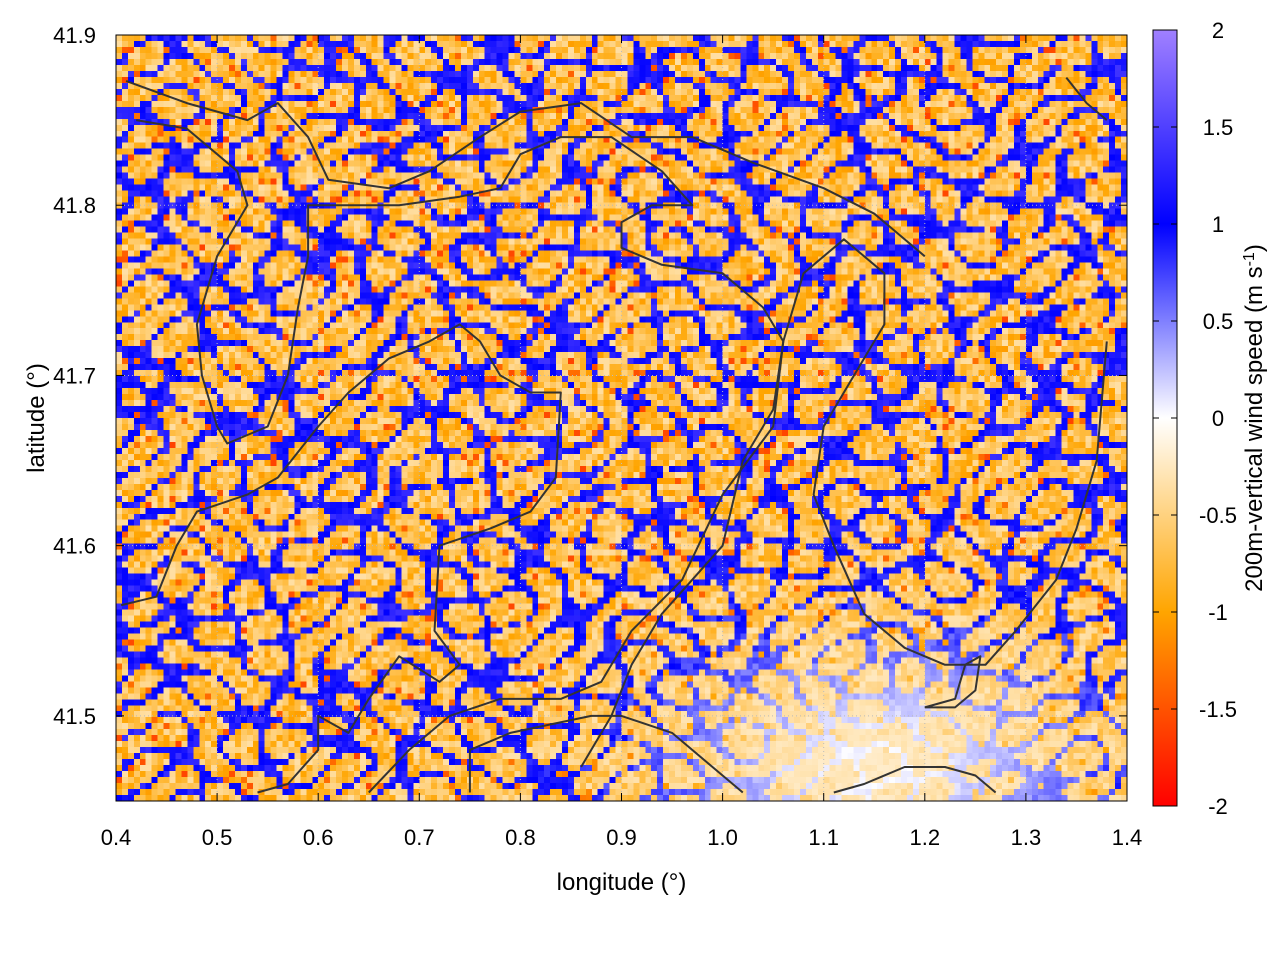  What do you see at coordinates (217, 837) in the screenshot?
I see `x-tick-label: 0.5` at bounding box center [217, 837].